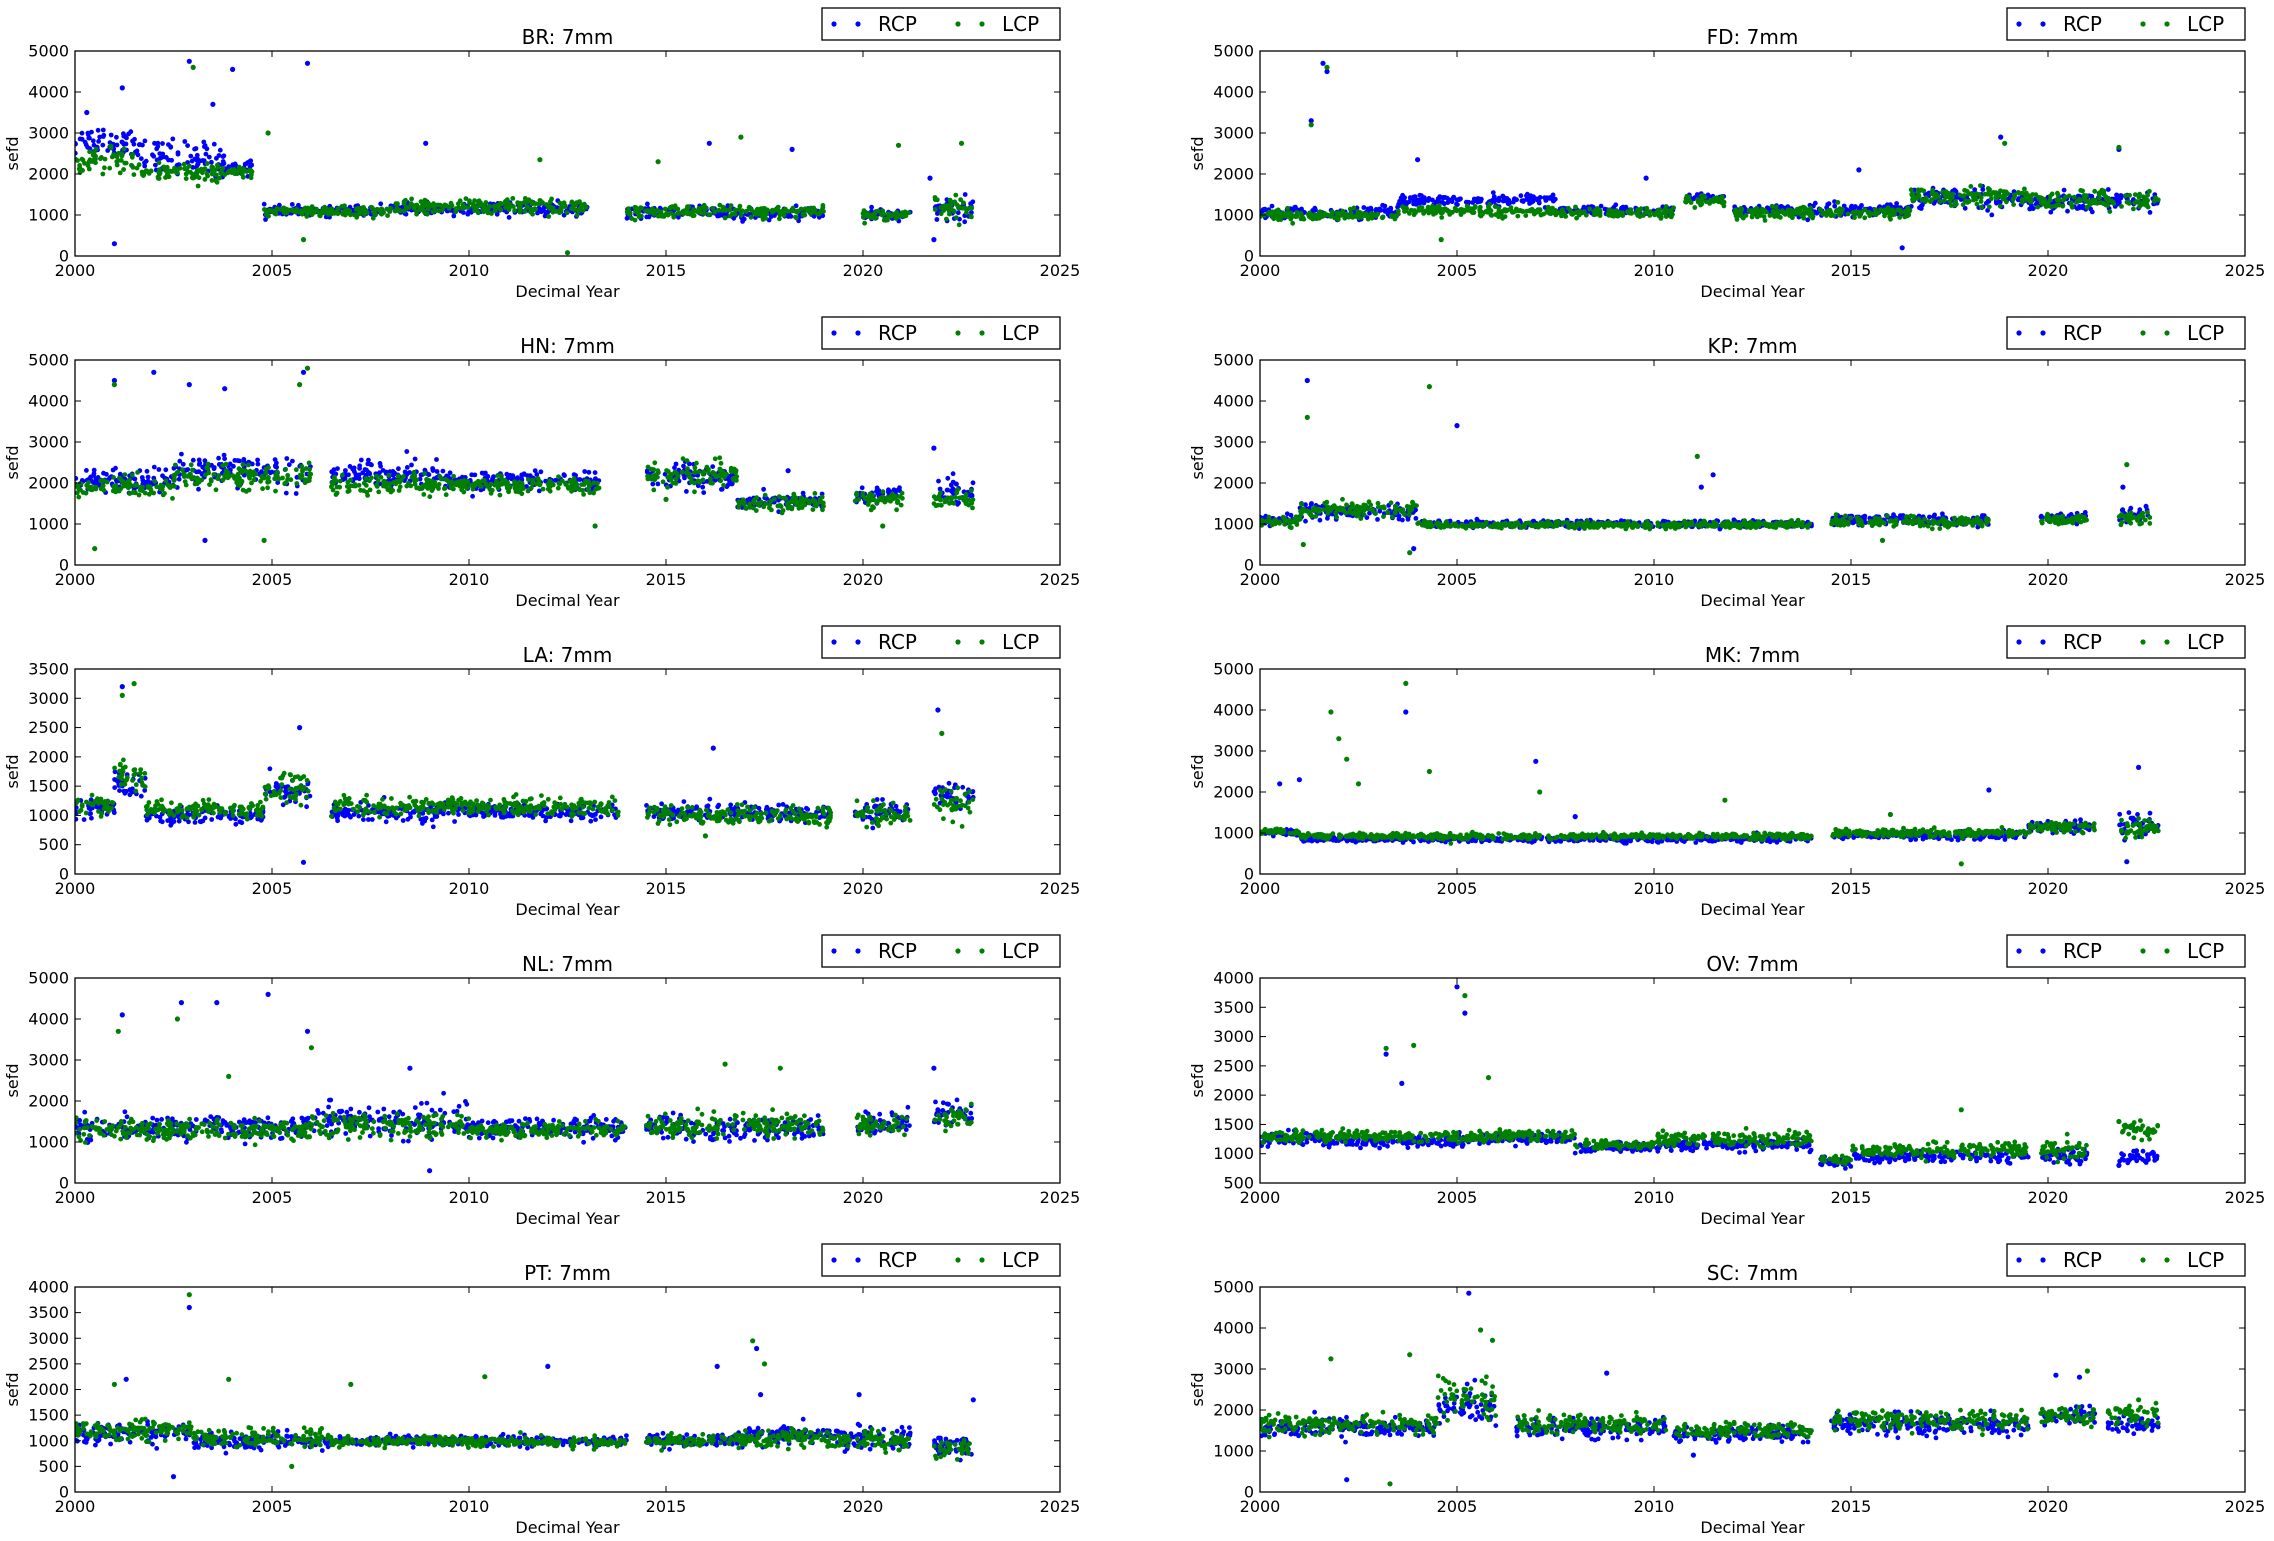  Describe the element at coordinates (48, 524) in the screenshot. I see `y-tick-label: 1000` at that location.